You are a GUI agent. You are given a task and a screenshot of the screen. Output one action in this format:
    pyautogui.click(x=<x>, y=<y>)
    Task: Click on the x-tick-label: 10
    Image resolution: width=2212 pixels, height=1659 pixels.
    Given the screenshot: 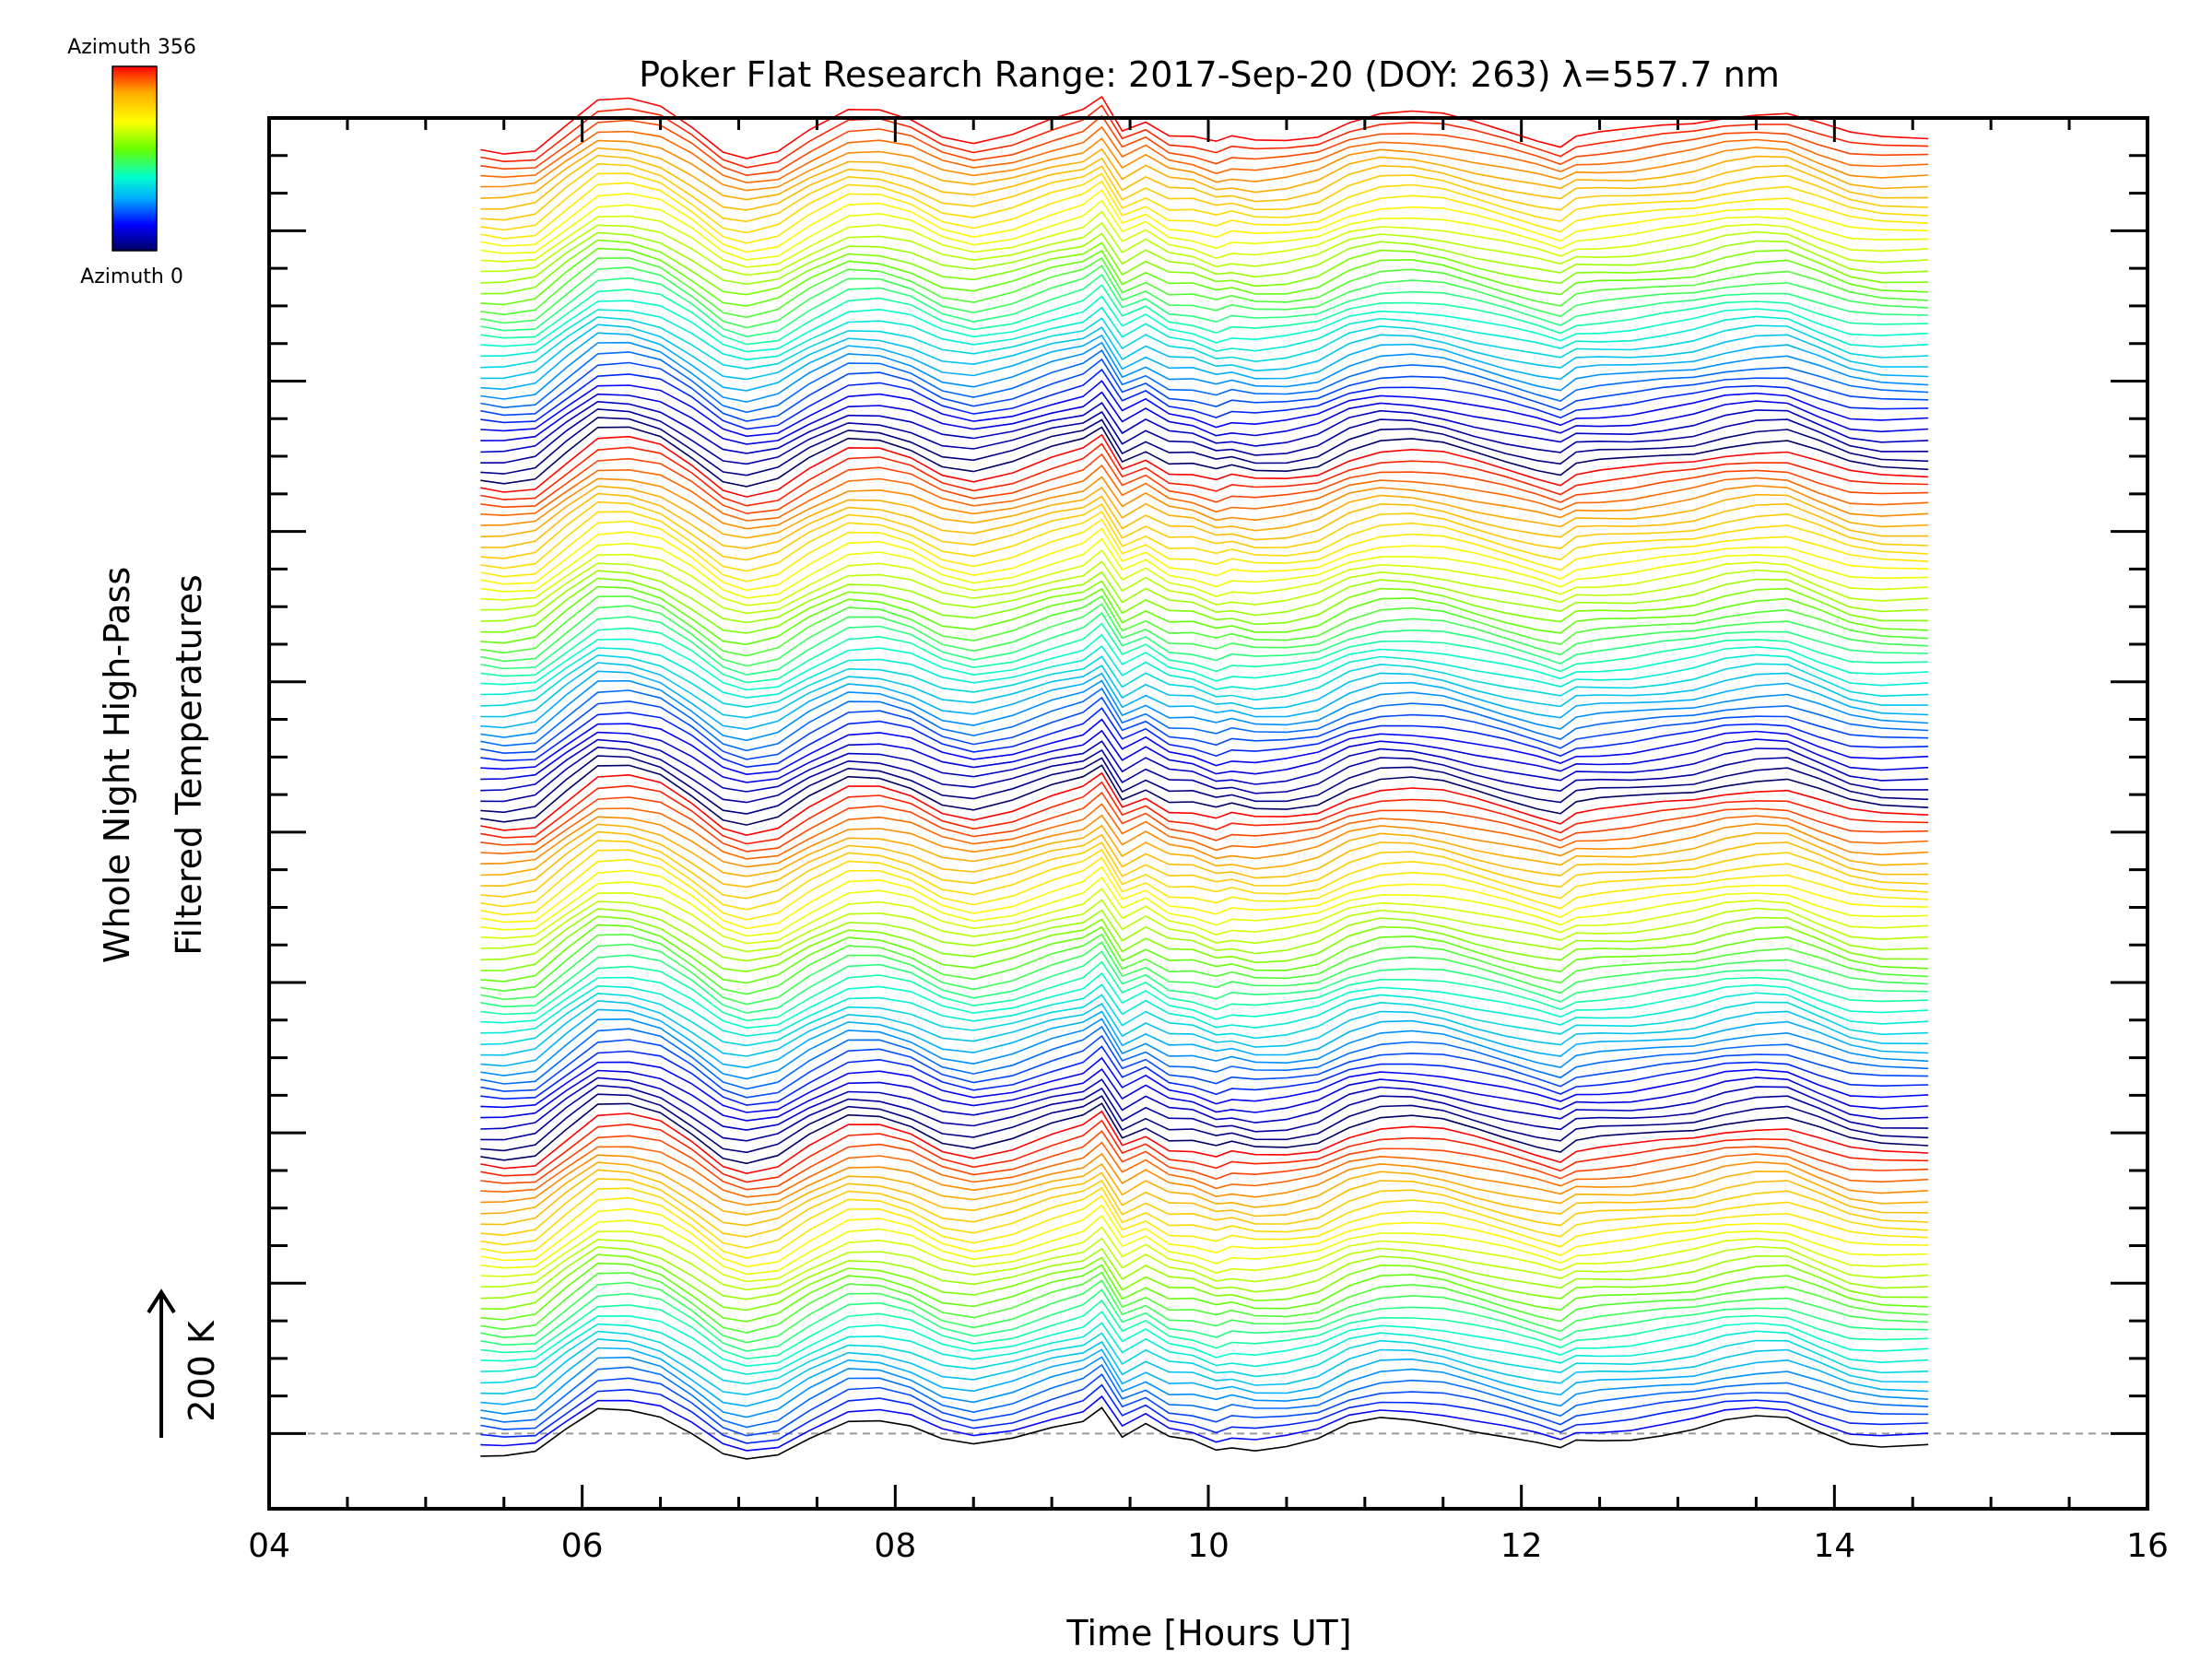 What is the action you would take?
    pyautogui.click(x=1208, y=1546)
    